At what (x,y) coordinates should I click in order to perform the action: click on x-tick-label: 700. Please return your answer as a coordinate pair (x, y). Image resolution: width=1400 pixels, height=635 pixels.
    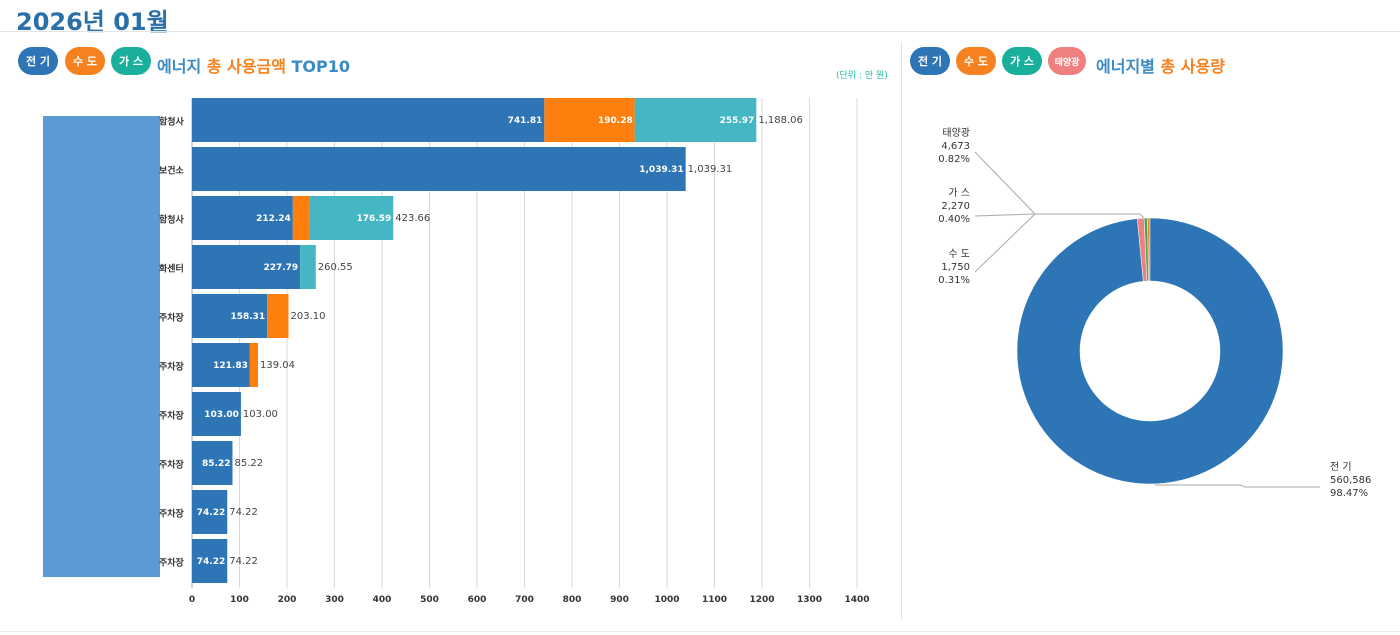
    Looking at the image, I should click on (524, 600).